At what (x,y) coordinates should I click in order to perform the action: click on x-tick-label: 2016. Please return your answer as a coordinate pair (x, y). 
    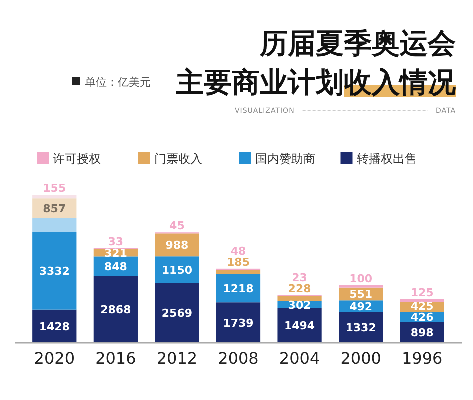
    Looking at the image, I should click on (116, 358).